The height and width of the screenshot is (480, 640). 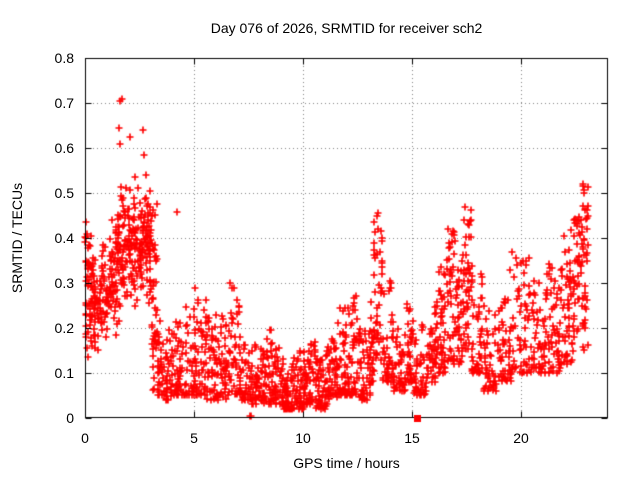 I want to click on x-tick-label: 20, so click(x=521, y=438).